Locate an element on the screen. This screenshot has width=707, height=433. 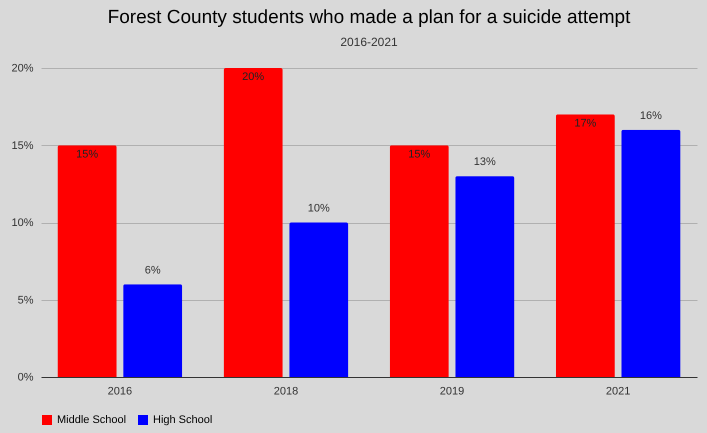
y-tick-label: 15% is located at coordinates (22, 146).